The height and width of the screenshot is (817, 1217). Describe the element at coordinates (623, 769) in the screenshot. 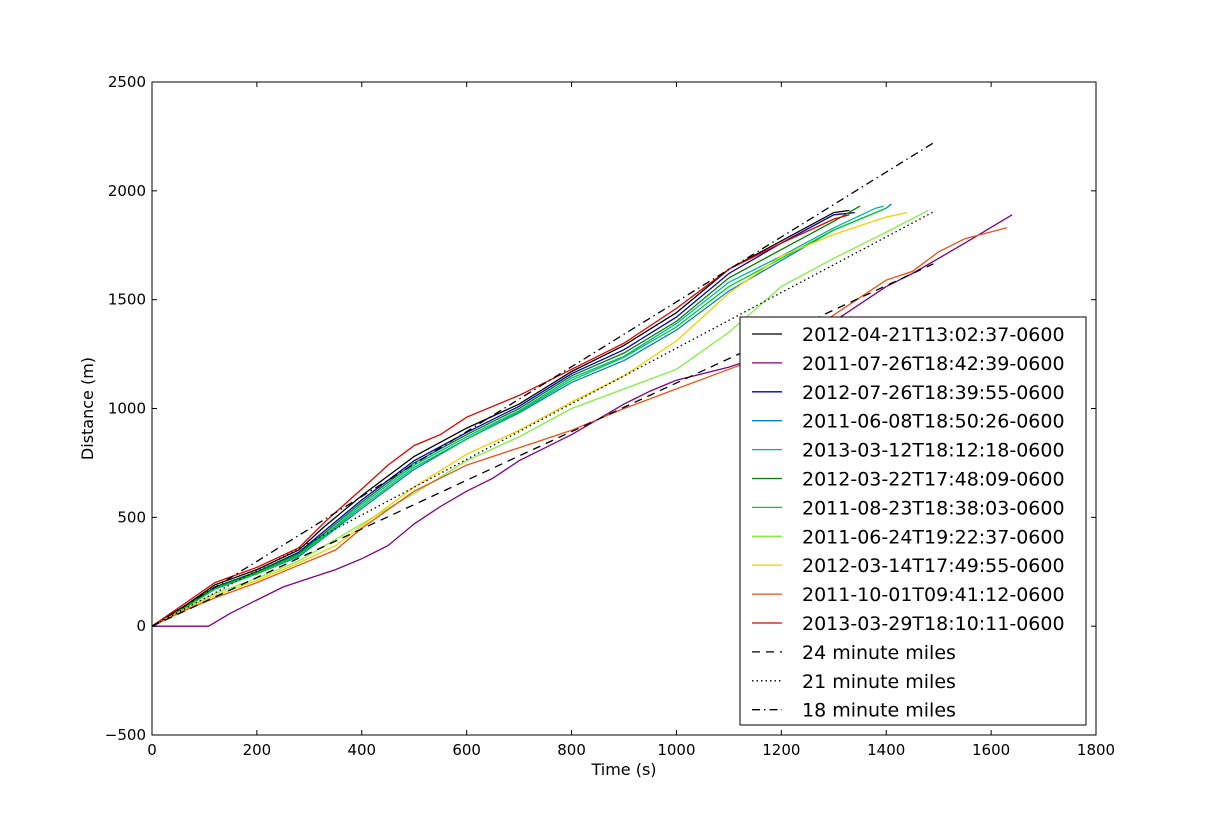

I see `x-axis-label: Time (s)` at that location.